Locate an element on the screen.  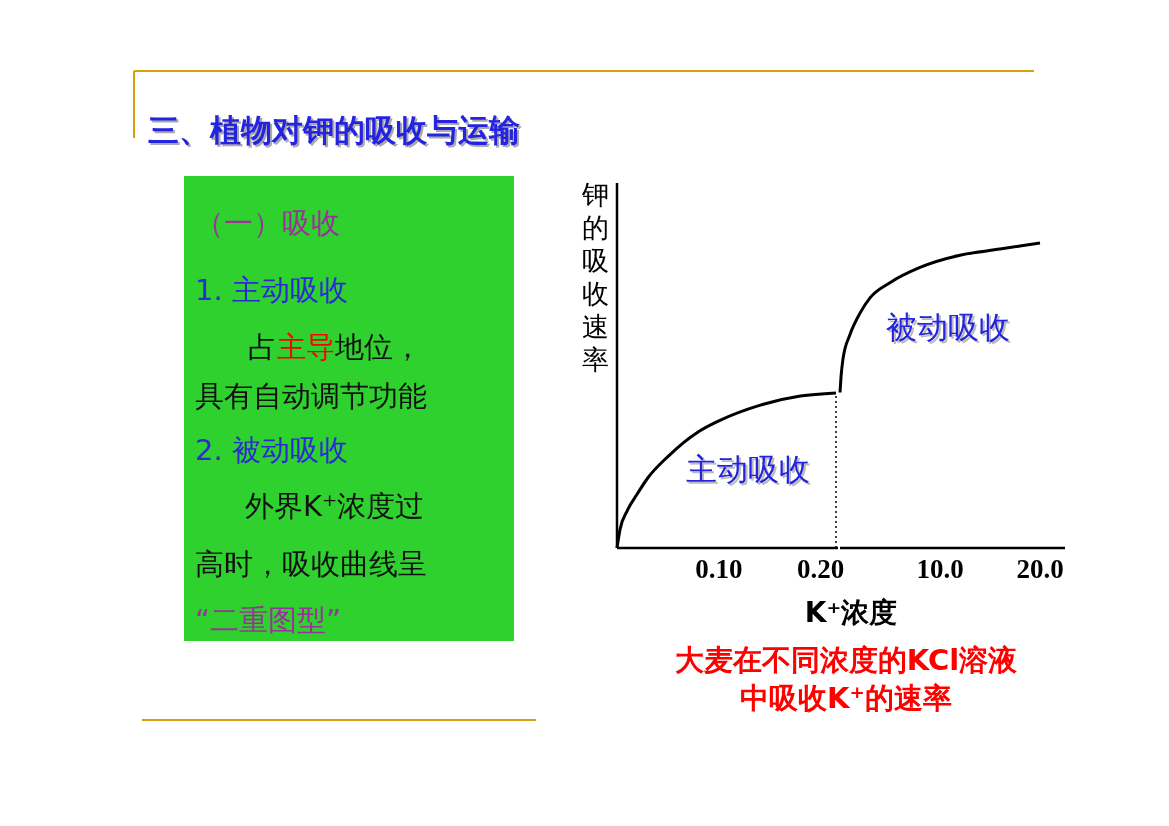
text: 外界K⁺浓度过 is located at coordinates (335, 506).